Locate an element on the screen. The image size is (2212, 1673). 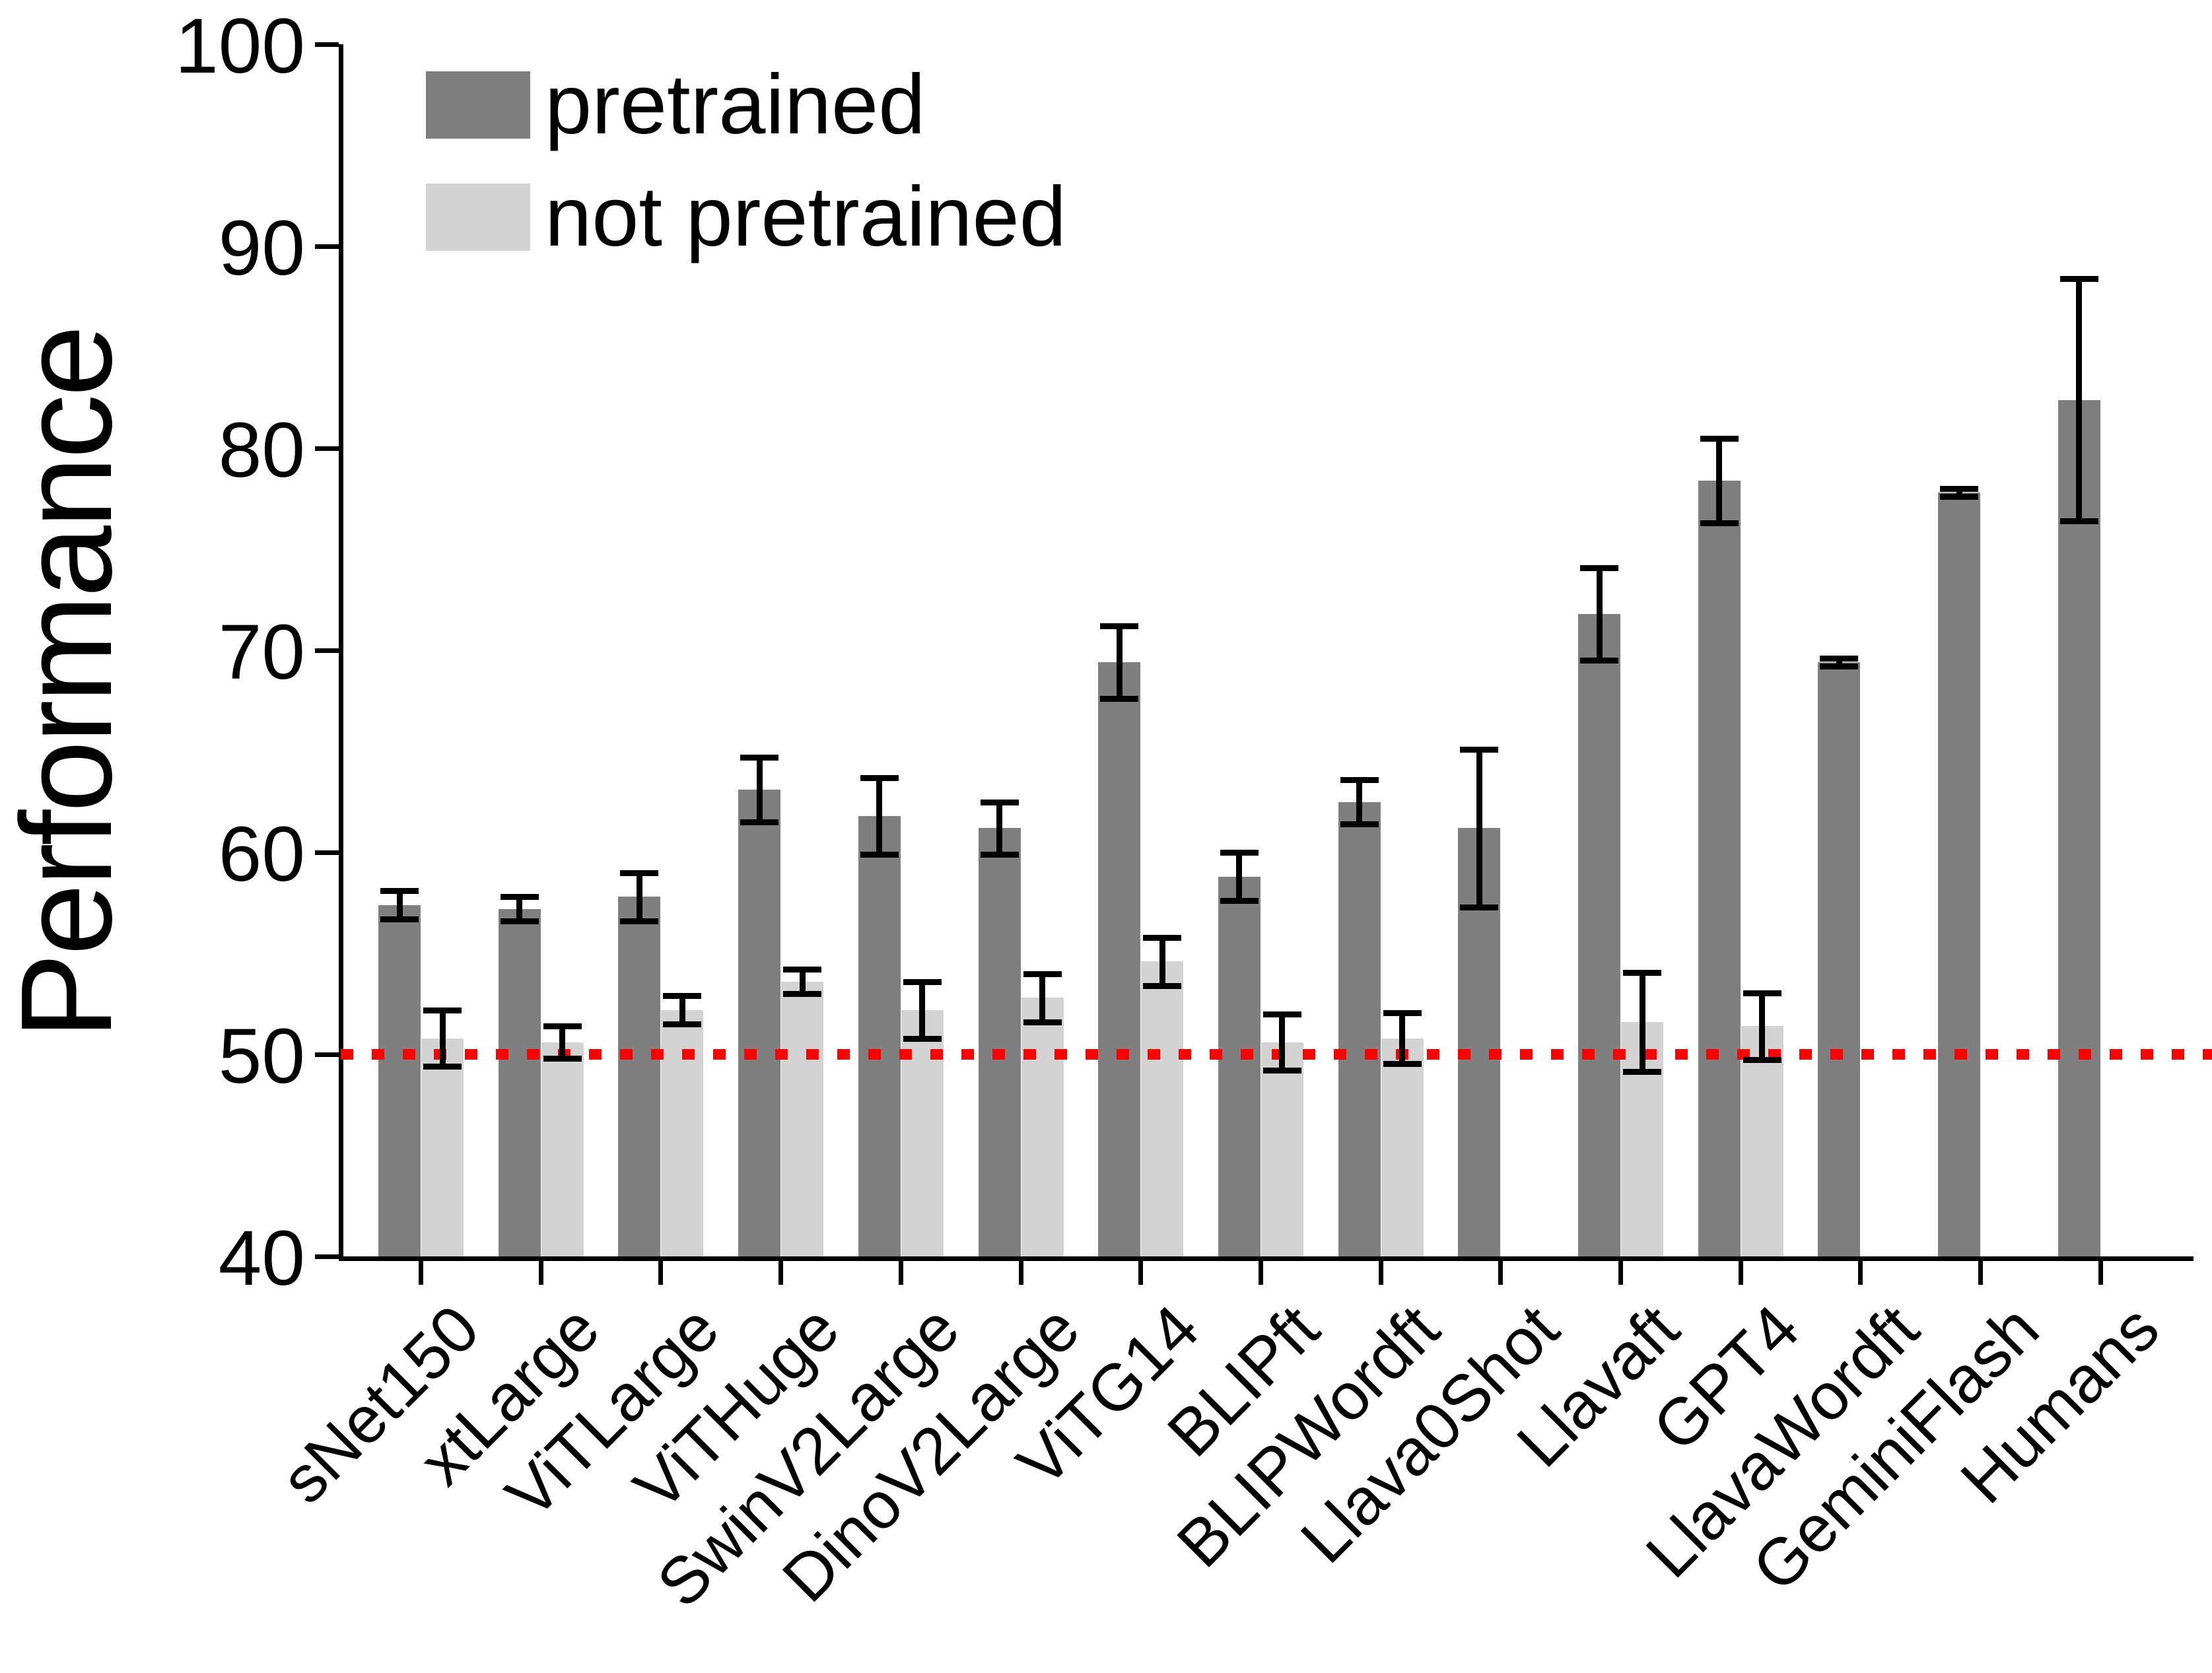
bar-pretrained-SwinV2Large is located at coordinates (880, 1036).